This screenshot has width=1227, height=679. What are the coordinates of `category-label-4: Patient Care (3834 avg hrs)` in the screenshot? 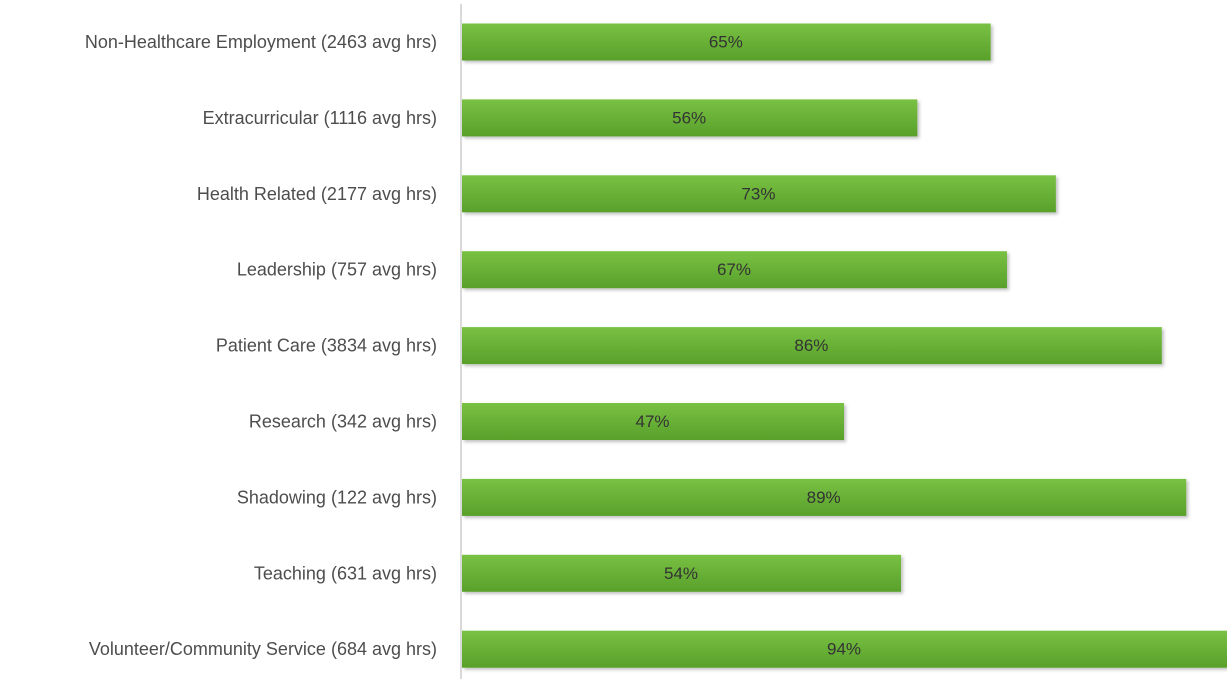 It's located at (326, 346).